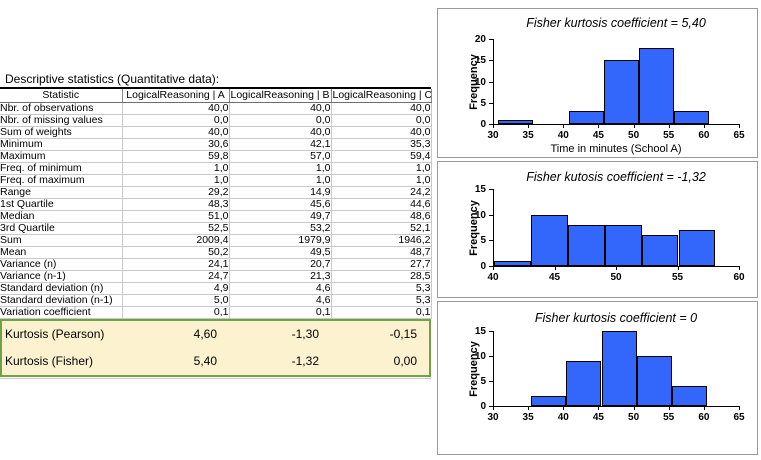 This screenshot has height=460, width=761. What do you see at coordinates (61, 300) in the screenshot?
I see `stat-label-cell: Standard deviation (n-1)` at bounding box center [61, 300].